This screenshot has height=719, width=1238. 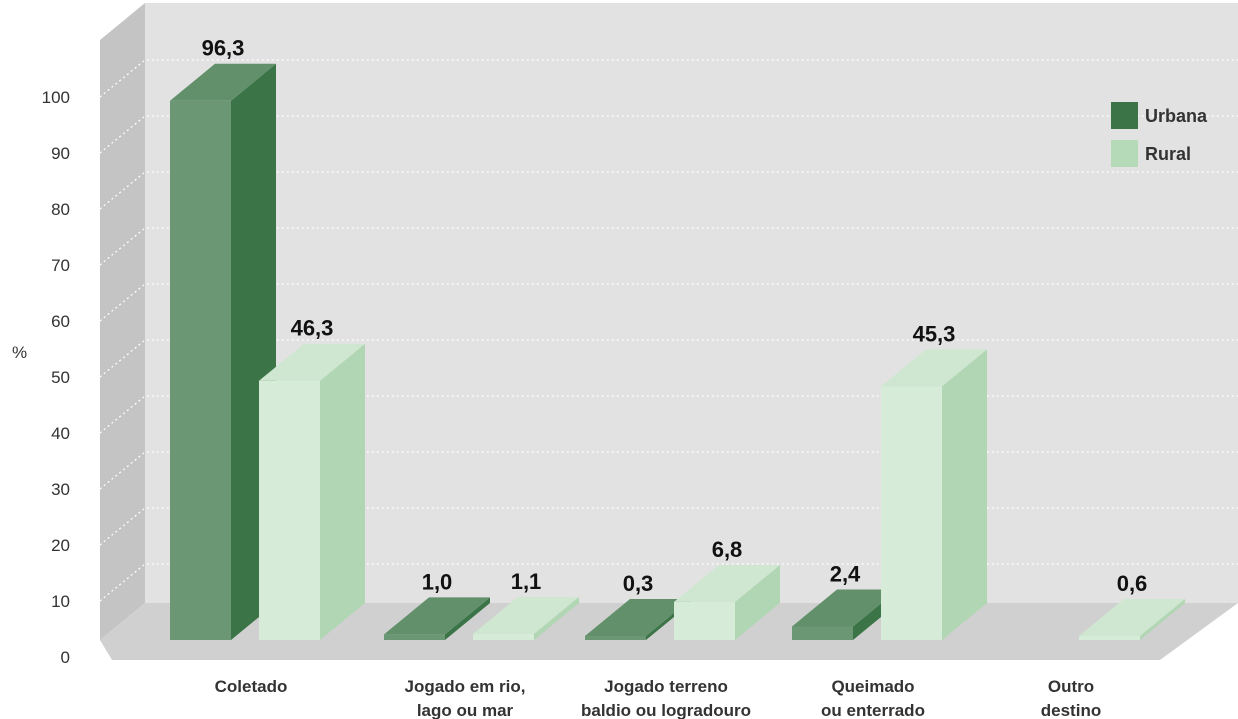 I want to click on legend-item: Rural, so click(x=1151, y=153).